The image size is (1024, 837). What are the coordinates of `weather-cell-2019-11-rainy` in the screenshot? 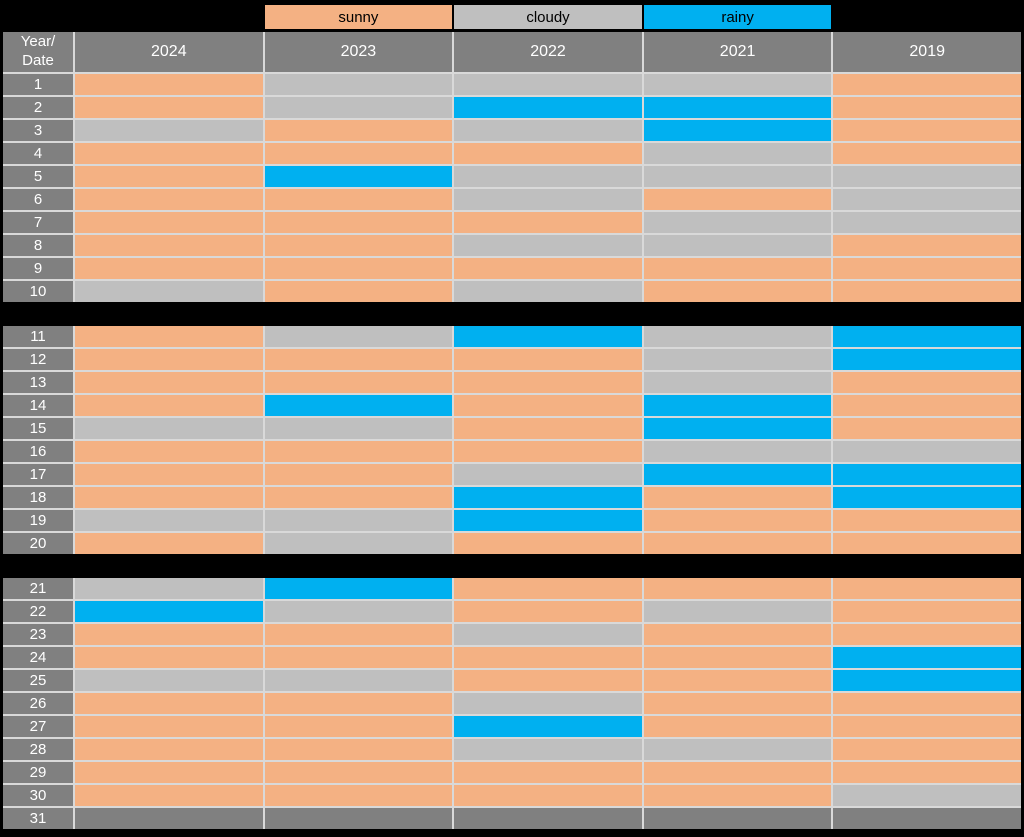 It's located at (927, 336).